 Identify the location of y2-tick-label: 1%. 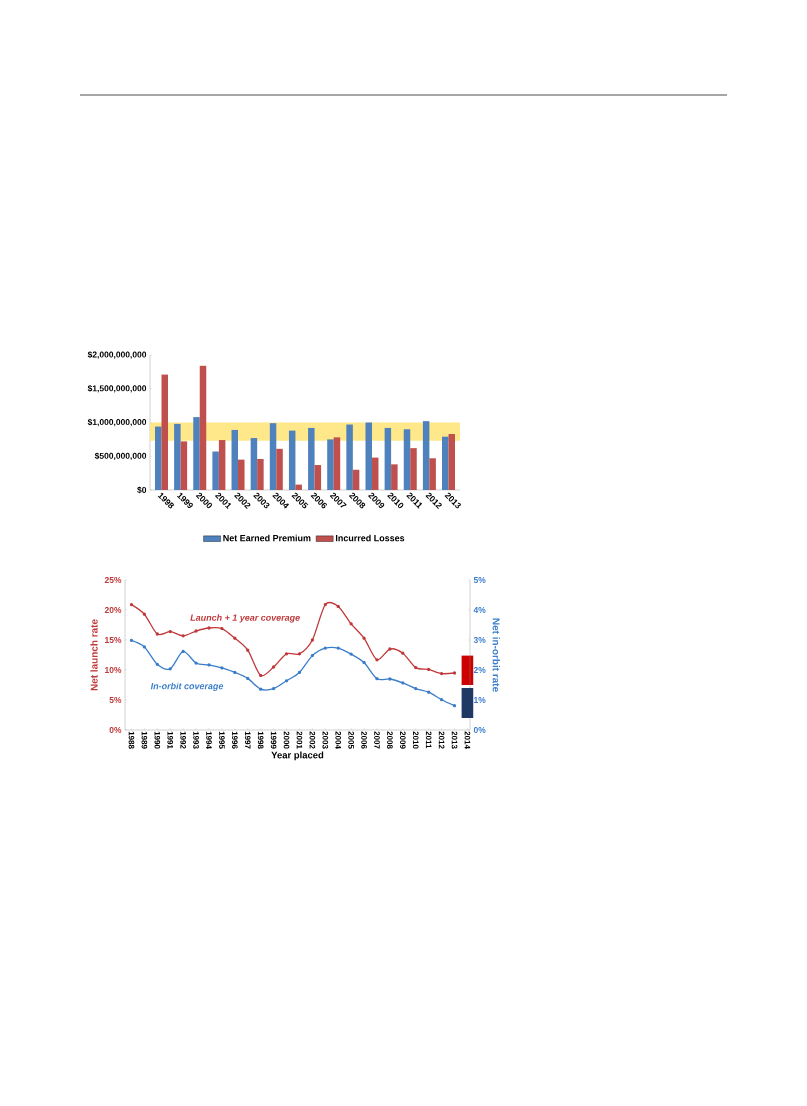
(480, 700).